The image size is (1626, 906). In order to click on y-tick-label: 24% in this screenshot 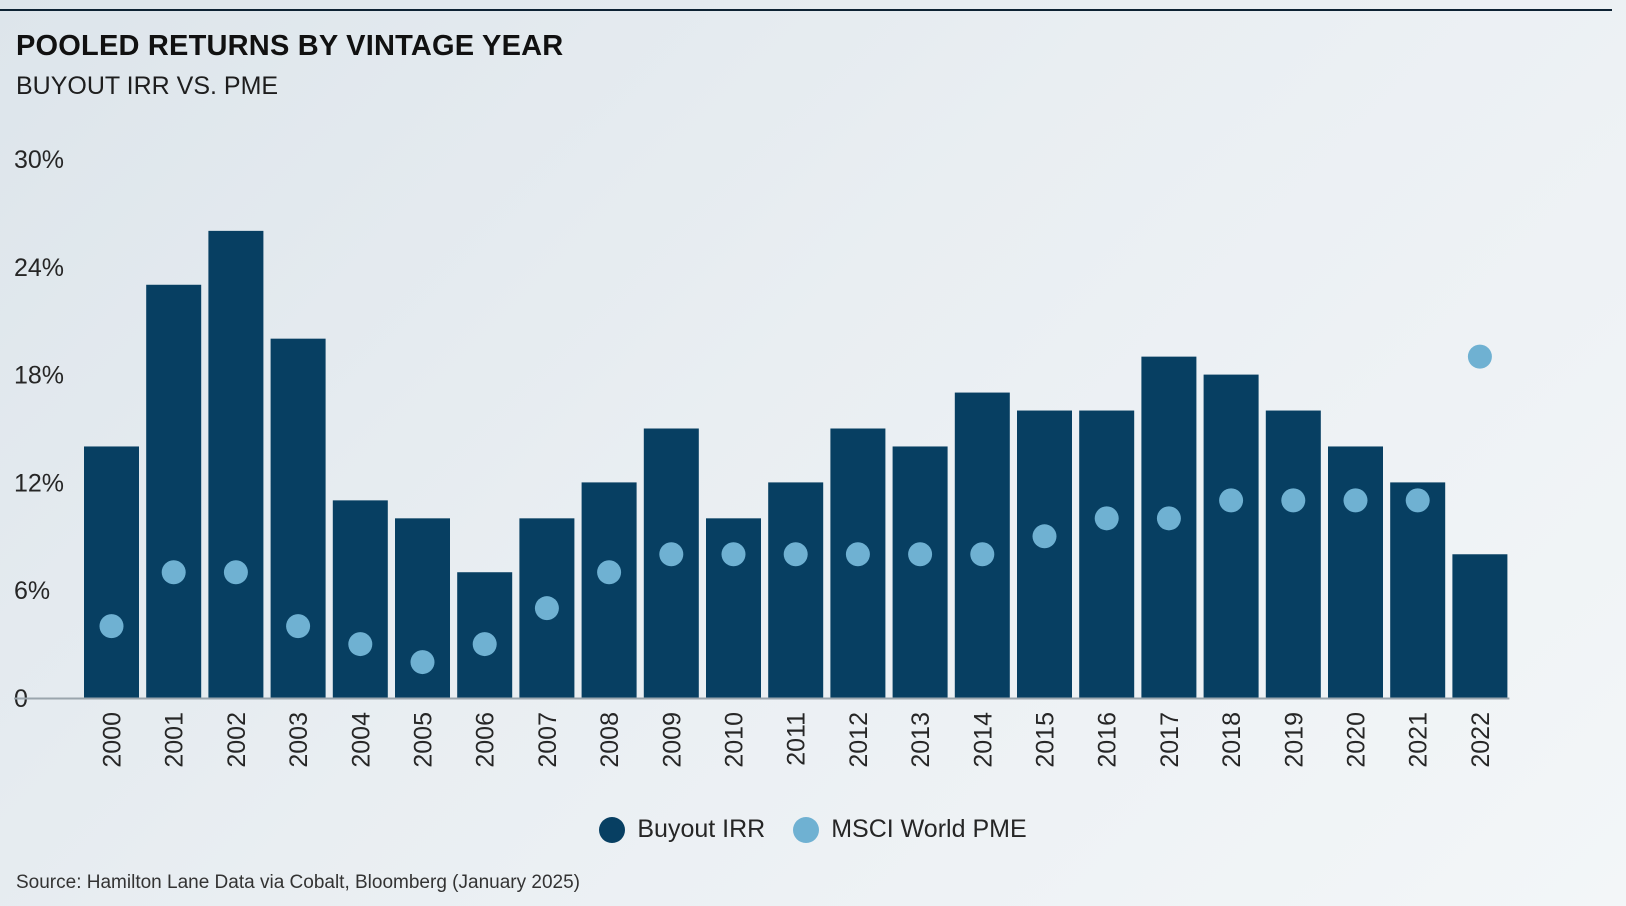, I will do `click(39, 268)`.